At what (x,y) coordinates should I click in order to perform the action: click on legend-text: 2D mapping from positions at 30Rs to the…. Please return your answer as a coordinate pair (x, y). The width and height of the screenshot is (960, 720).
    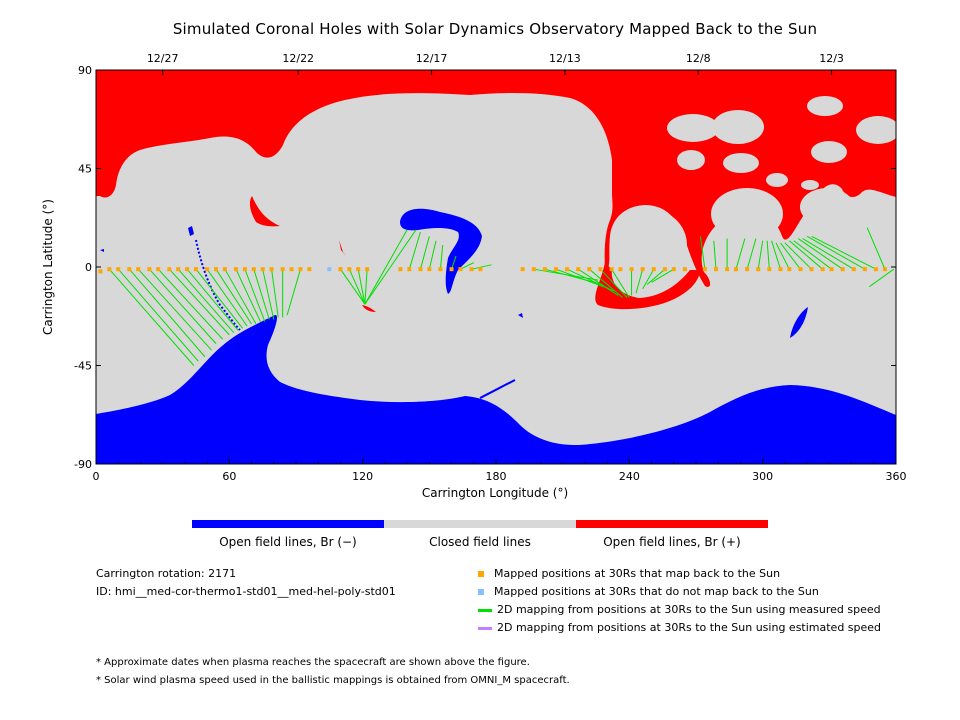
    Looking at the image, I should click on (689, 627).